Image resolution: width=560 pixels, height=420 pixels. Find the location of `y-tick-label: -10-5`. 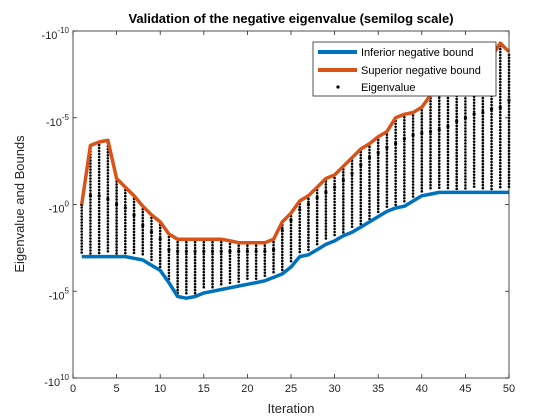

y-tick-label: -10-5 is located at coordinates (58, 121).